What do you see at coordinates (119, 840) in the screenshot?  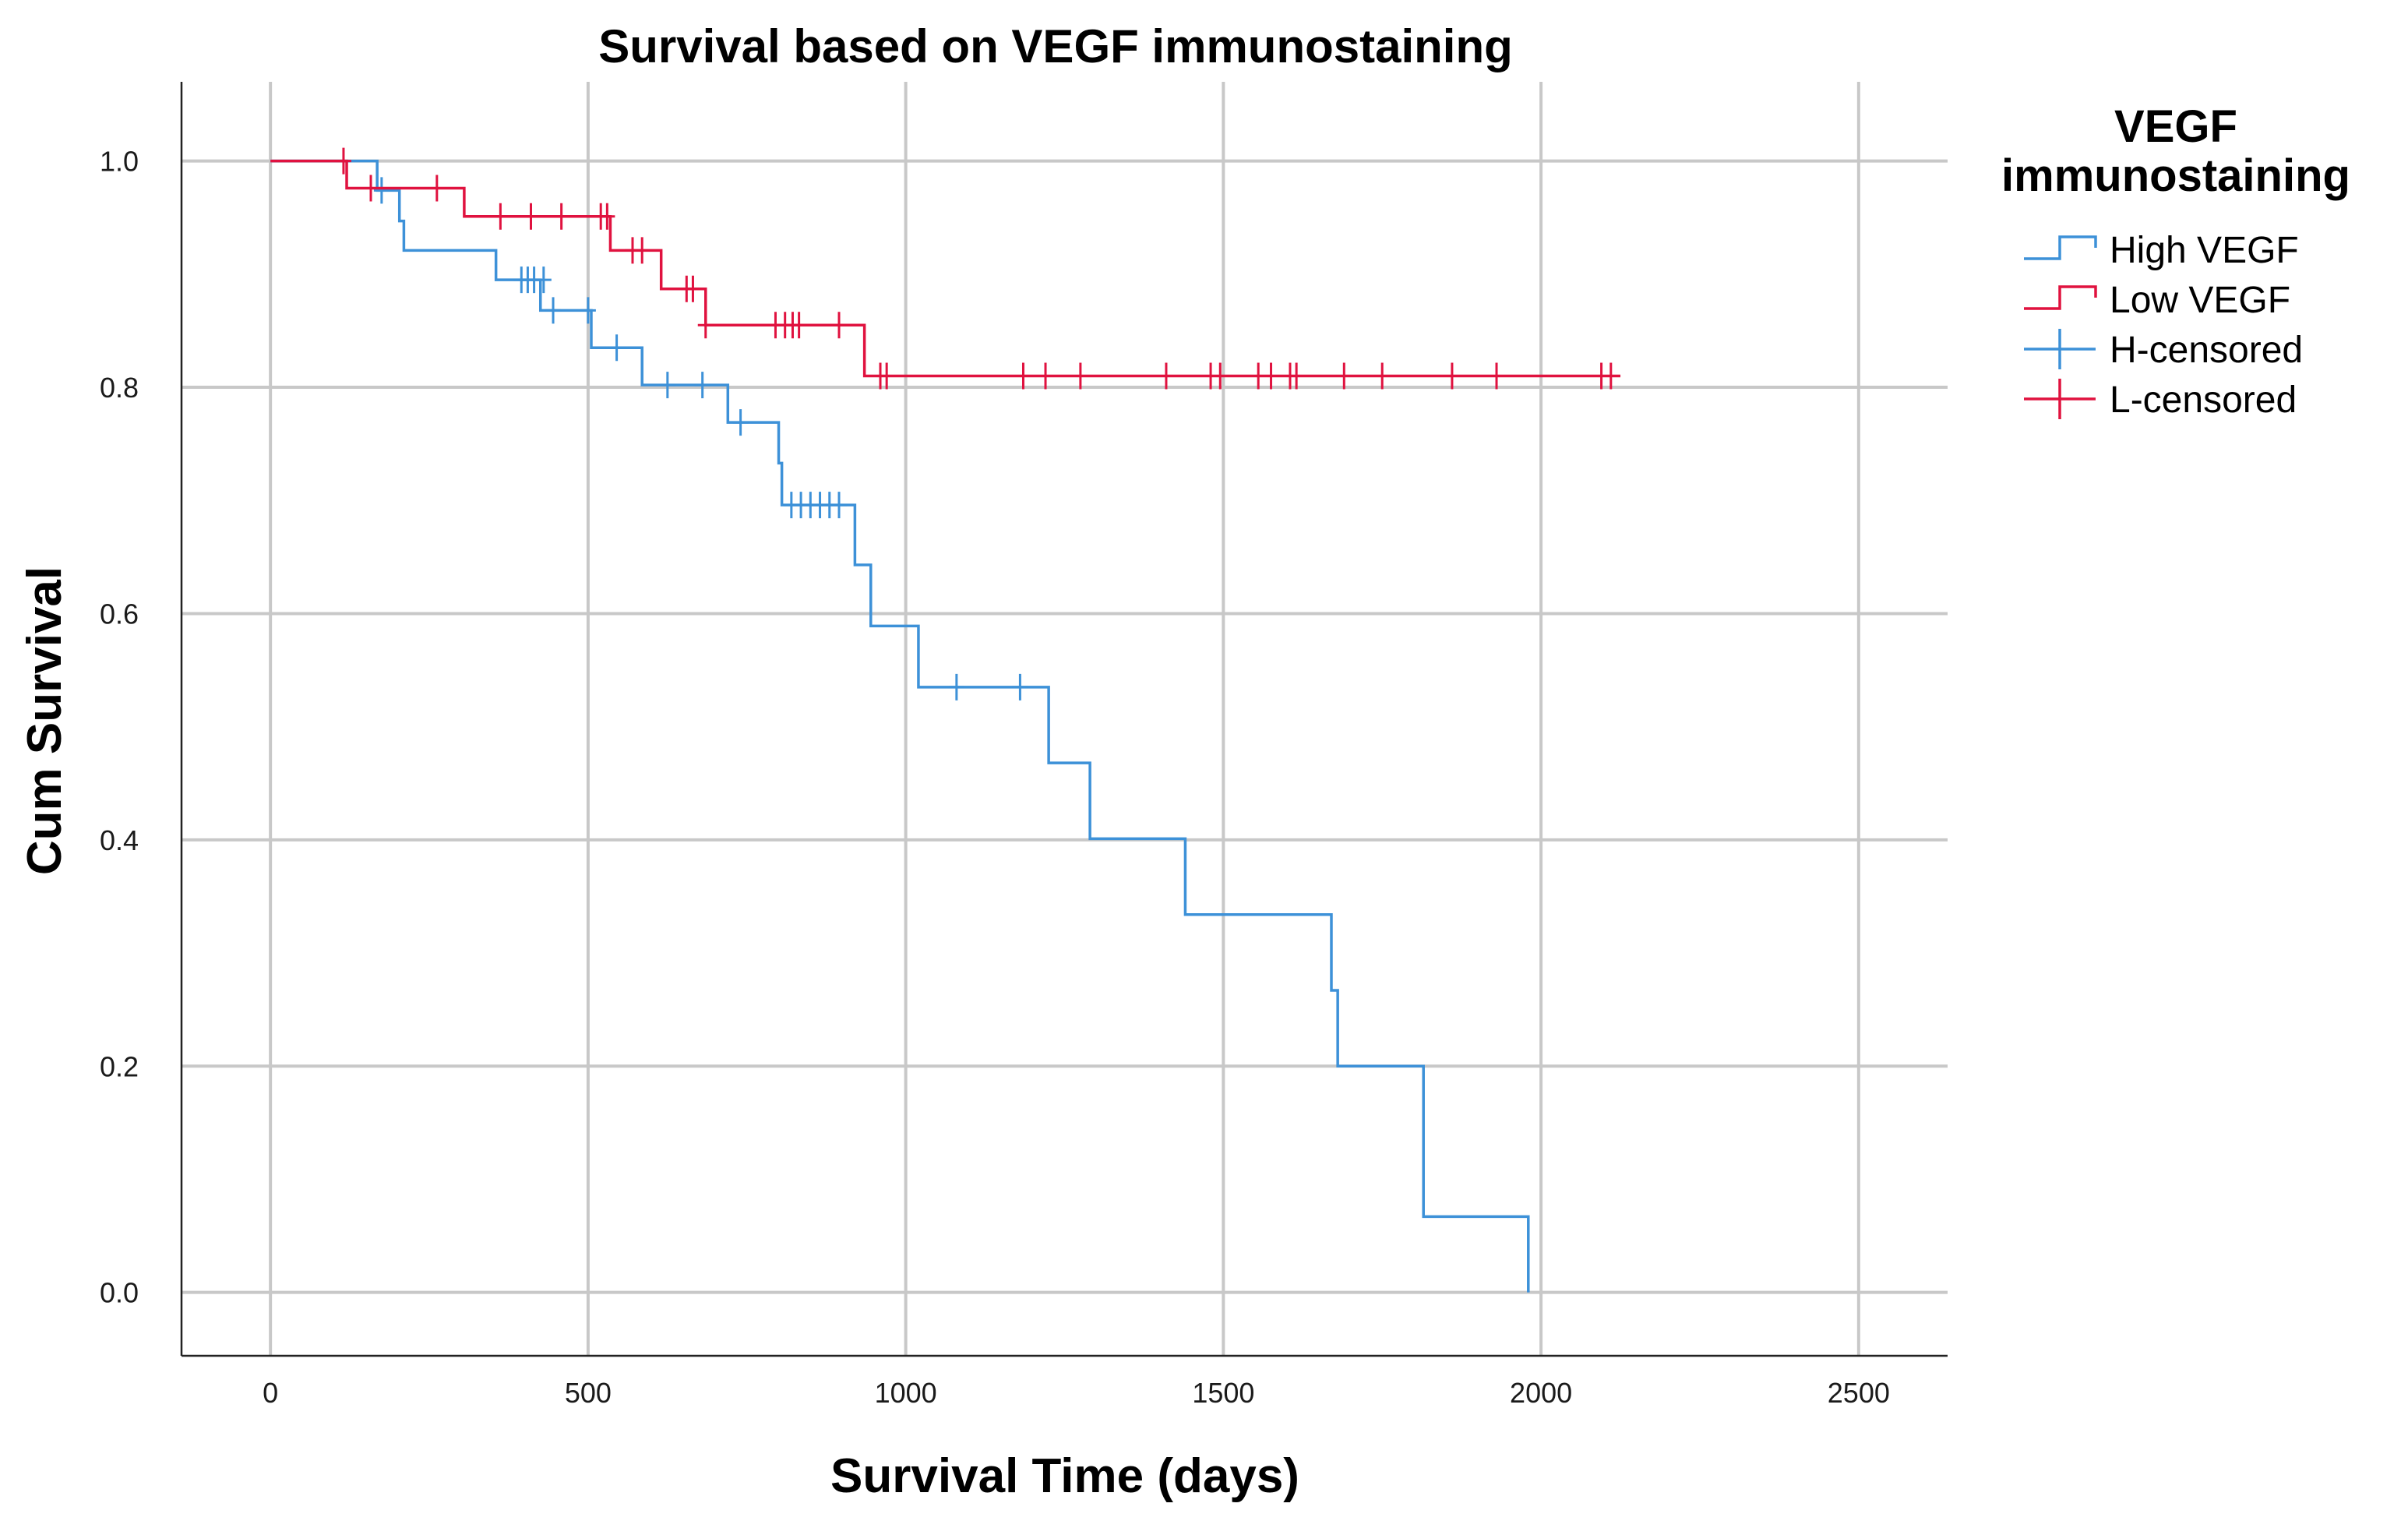 I see `y-tick-label-2: 0.4` at bounding box center [119, 840].